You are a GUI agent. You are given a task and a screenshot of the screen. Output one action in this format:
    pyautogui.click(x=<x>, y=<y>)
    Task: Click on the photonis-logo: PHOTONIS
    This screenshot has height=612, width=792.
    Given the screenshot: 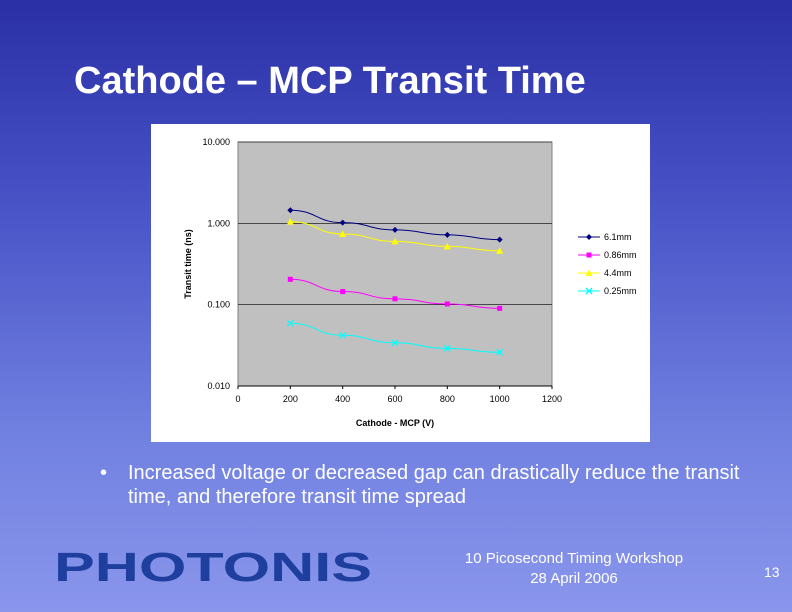 What is the action you would take?
    pyautogui.click(x=213, y=566)
    